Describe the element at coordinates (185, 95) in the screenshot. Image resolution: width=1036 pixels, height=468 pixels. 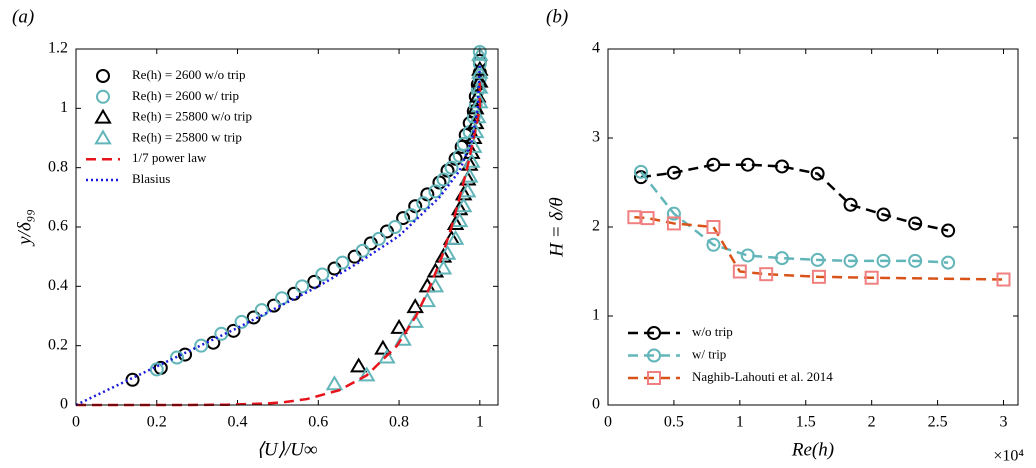
I see `legend-label: Re(h) = 2600 w/ trip` at that location.